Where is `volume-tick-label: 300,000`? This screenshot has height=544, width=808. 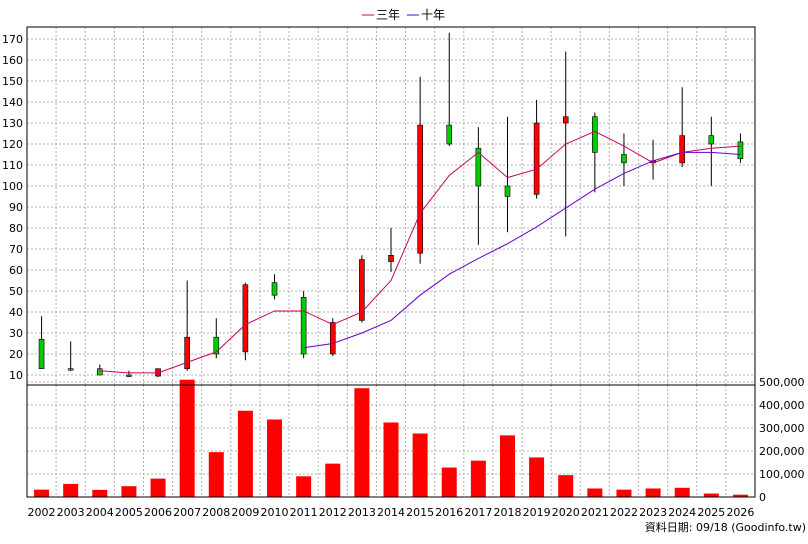
volume-tick-label: 300,000 is located at coordinates (782, 428).